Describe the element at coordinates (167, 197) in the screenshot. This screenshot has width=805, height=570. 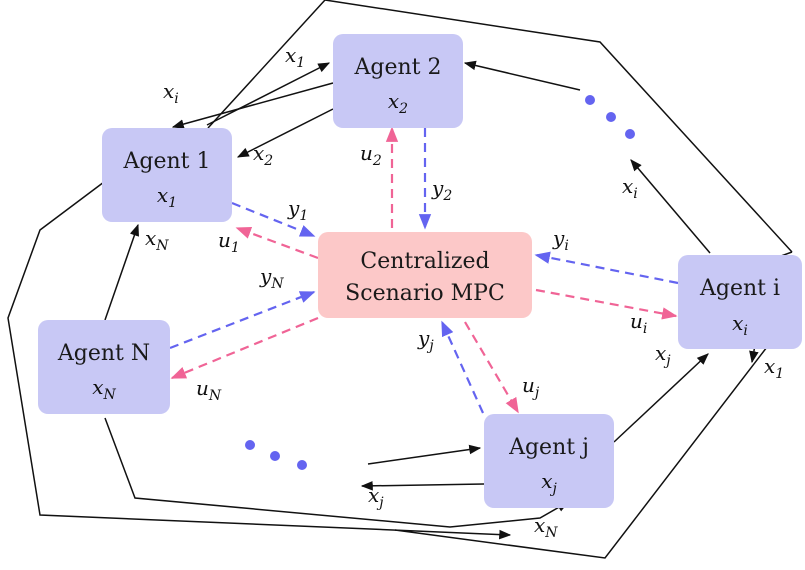
I see `agent-1-state: x1` at that location.